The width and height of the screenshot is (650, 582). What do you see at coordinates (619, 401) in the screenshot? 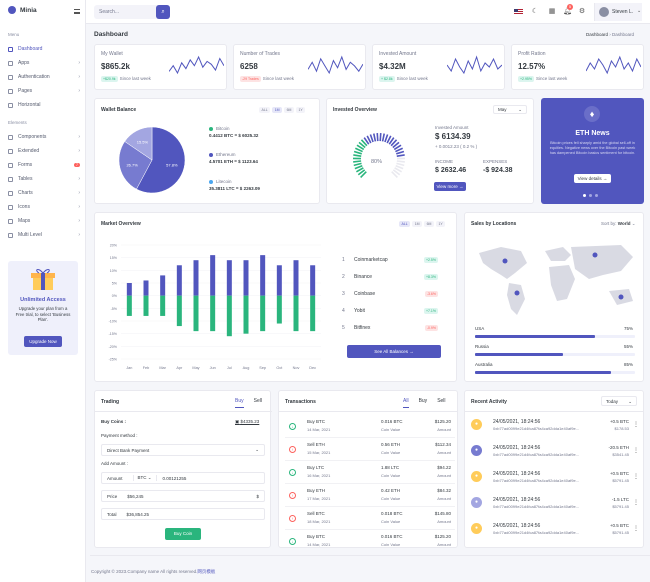
I see `activity-filter-select: Today ⌄` at bounding box center [619, 401].